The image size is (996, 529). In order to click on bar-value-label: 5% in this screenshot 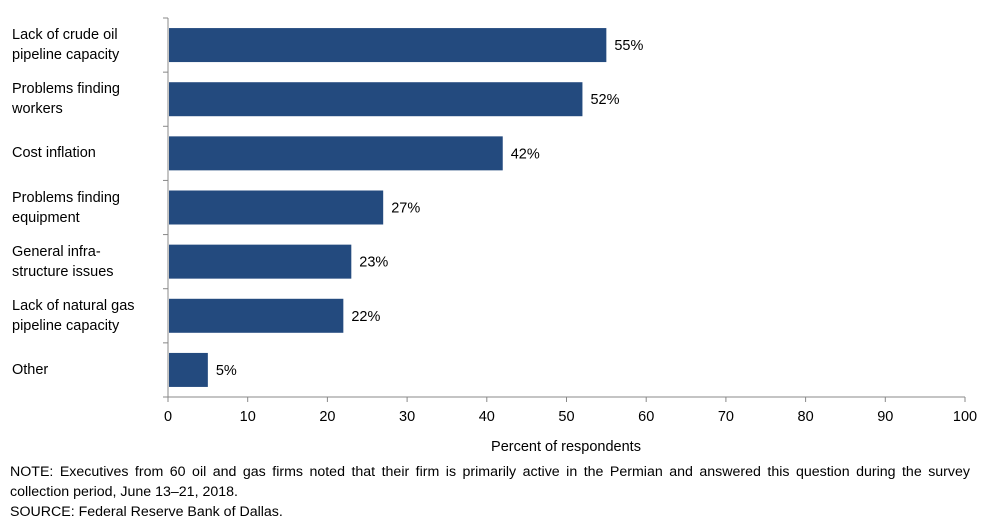, I will do `click(226, 371)`.